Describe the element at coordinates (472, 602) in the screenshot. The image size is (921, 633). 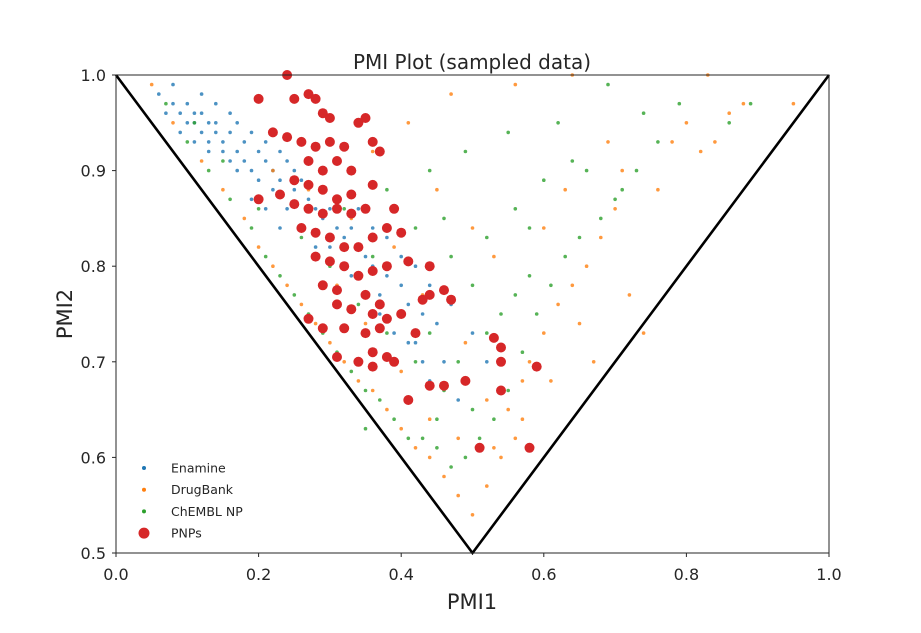
I see `x-axis-label: PMI1` at that location.